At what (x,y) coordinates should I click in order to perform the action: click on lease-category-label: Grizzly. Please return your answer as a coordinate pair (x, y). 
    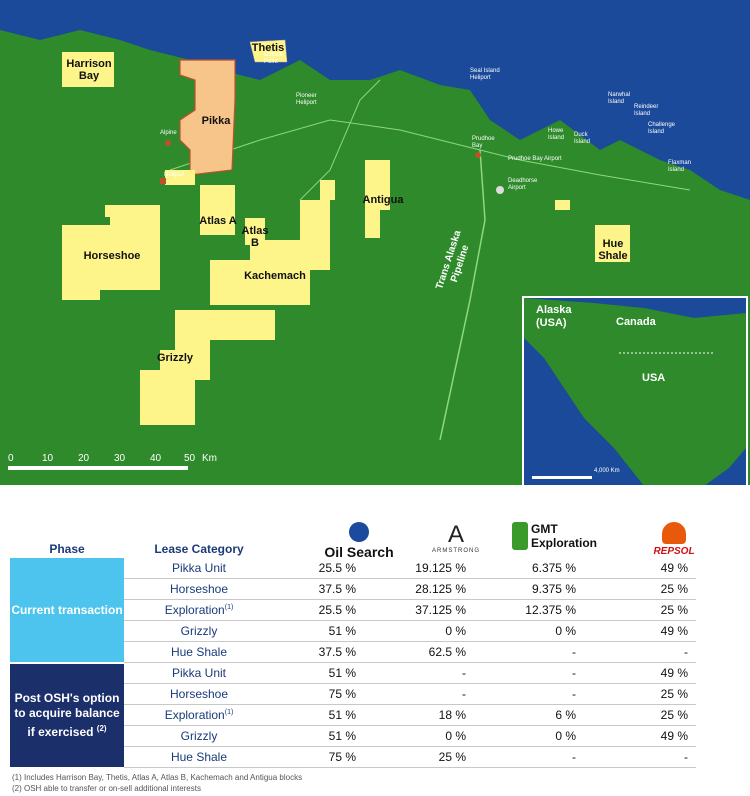
    Looking at the image, I should click on (199, 736).